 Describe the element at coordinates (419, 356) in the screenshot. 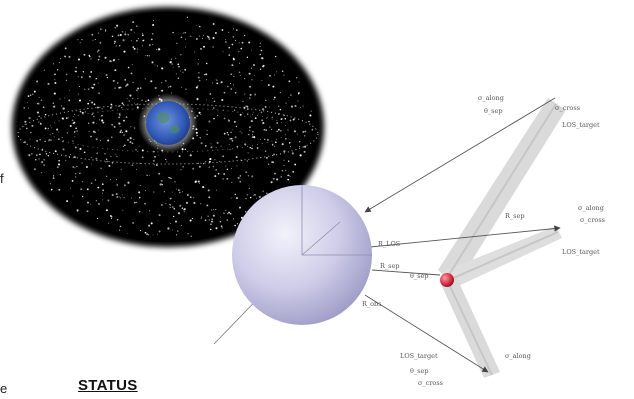

I see `label-bottom-1: LOS_target` at that location.